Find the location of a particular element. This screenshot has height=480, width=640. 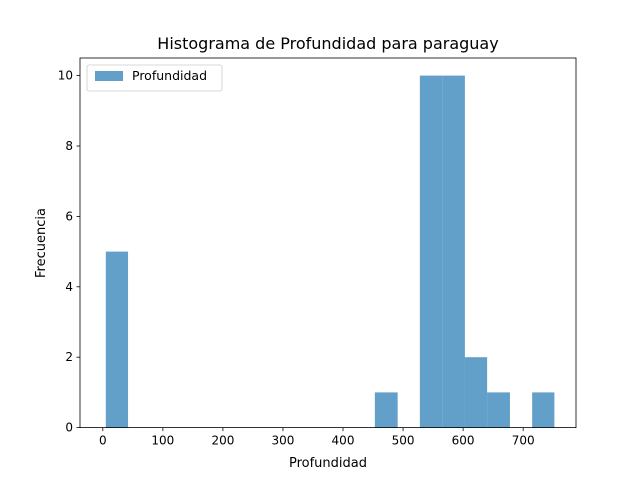

y-tick-label: 6 is located at coordinates (69, 216).